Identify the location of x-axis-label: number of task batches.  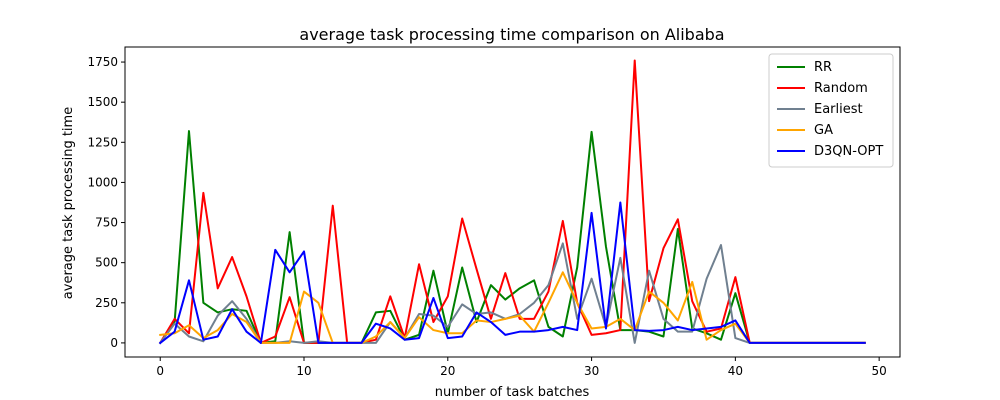
(512, 392).